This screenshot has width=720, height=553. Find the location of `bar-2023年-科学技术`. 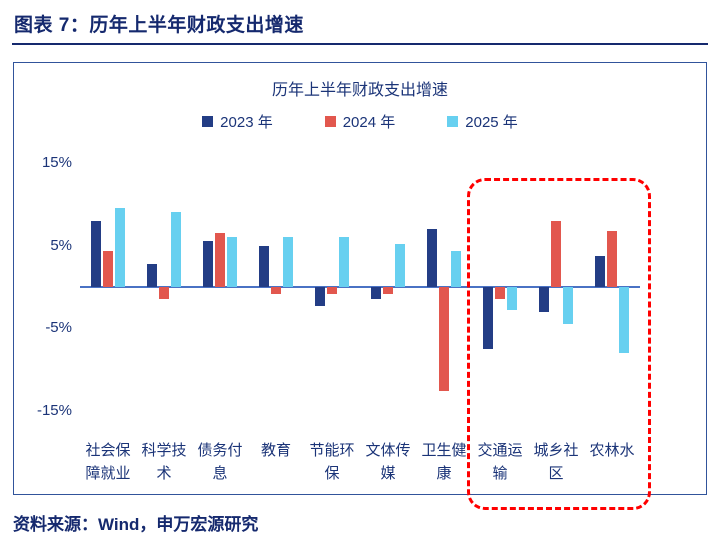

bar-2023年-科学技术 is located at coordinates (152, 275).